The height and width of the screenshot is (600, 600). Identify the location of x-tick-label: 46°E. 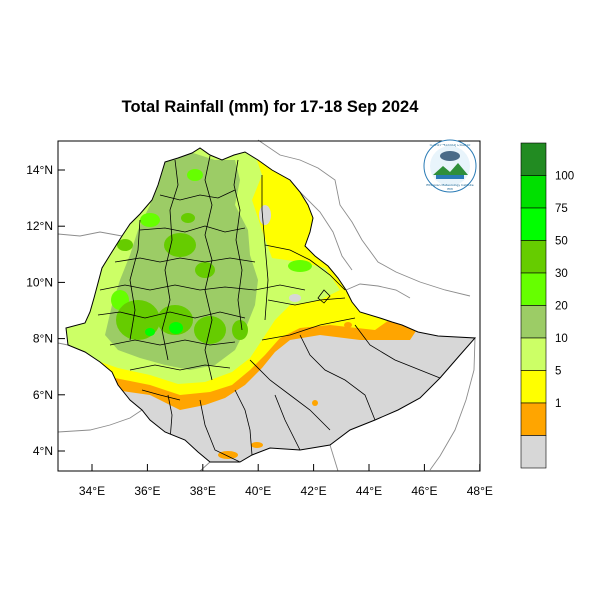
(424, 491).